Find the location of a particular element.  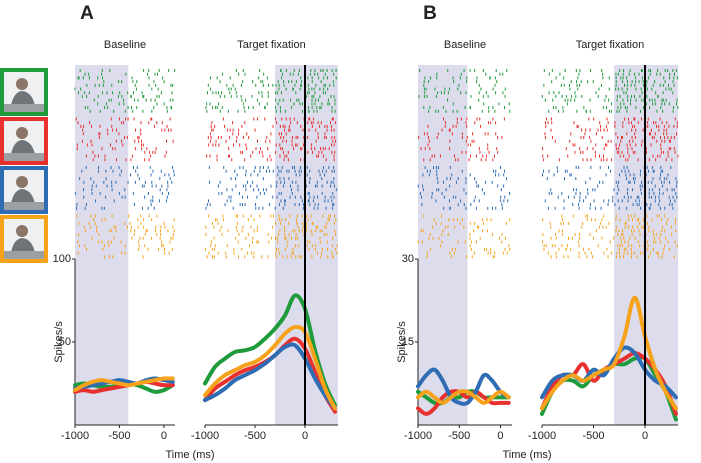

y-tick-label: 30 is located at coordinates (408, 259).